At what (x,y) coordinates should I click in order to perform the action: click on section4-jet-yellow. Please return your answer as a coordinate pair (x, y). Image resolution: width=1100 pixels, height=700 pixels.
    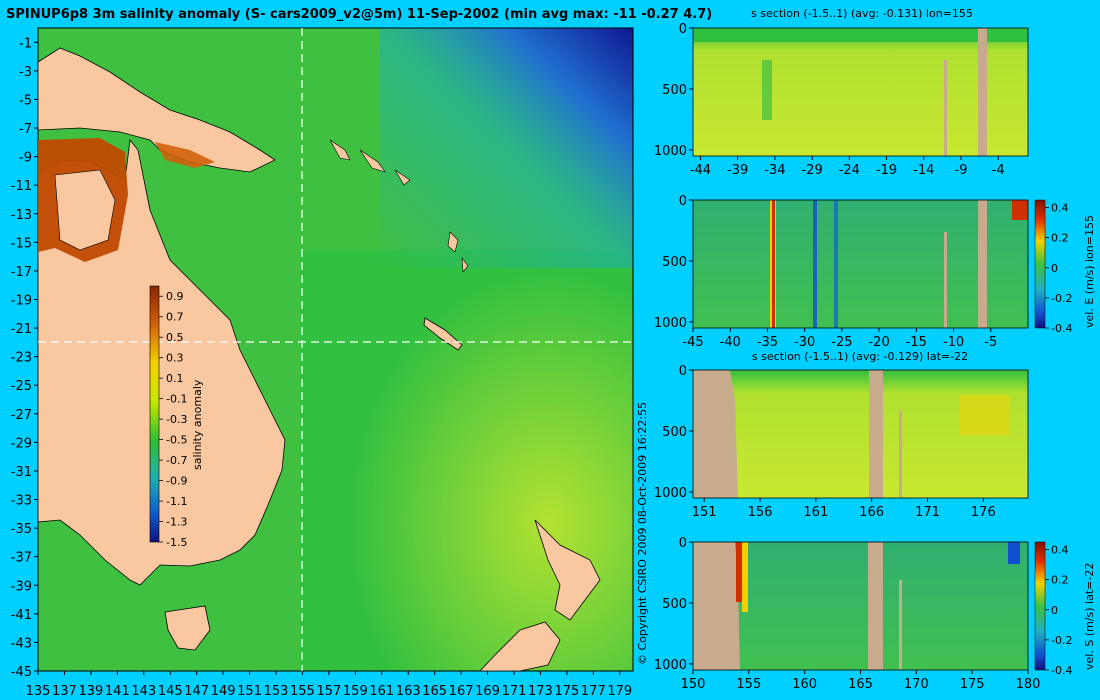
    Looking at the image, I should click on (745, 577).